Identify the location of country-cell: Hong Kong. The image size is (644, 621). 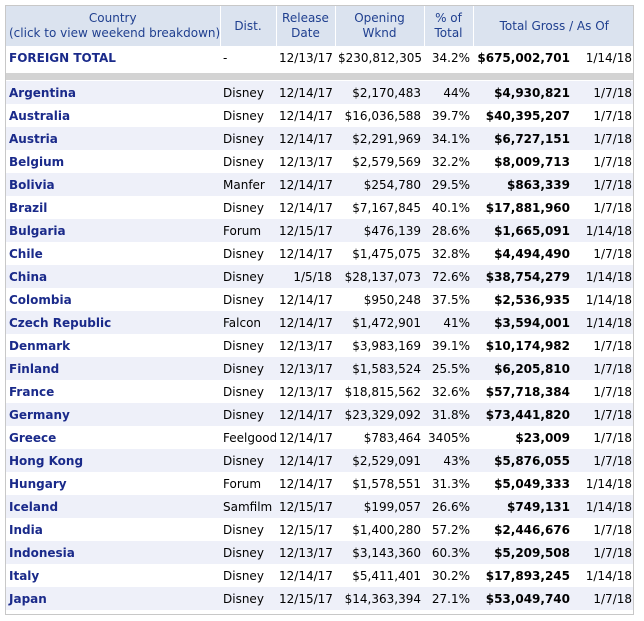
(113, 460).